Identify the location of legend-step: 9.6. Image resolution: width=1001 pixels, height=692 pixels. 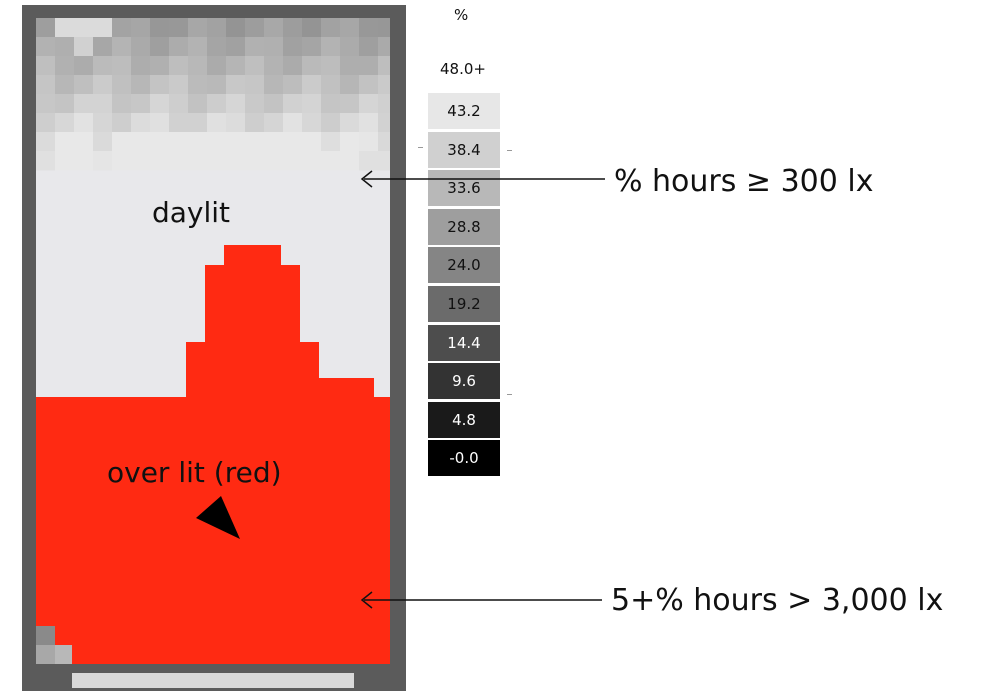
(464, 381).